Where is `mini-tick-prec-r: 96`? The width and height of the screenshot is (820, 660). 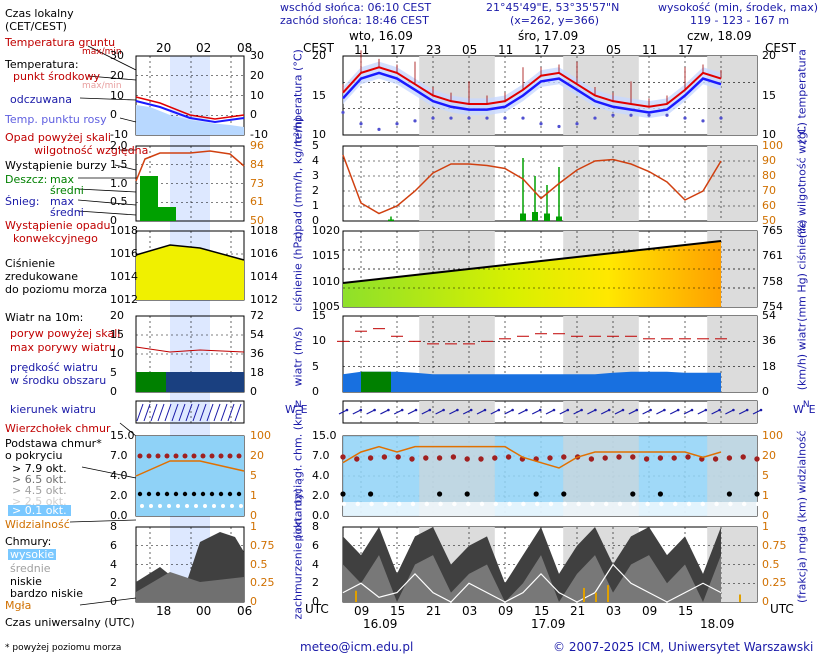 mini-tick-prec-r: 96 is located at coordinates (257, 145).